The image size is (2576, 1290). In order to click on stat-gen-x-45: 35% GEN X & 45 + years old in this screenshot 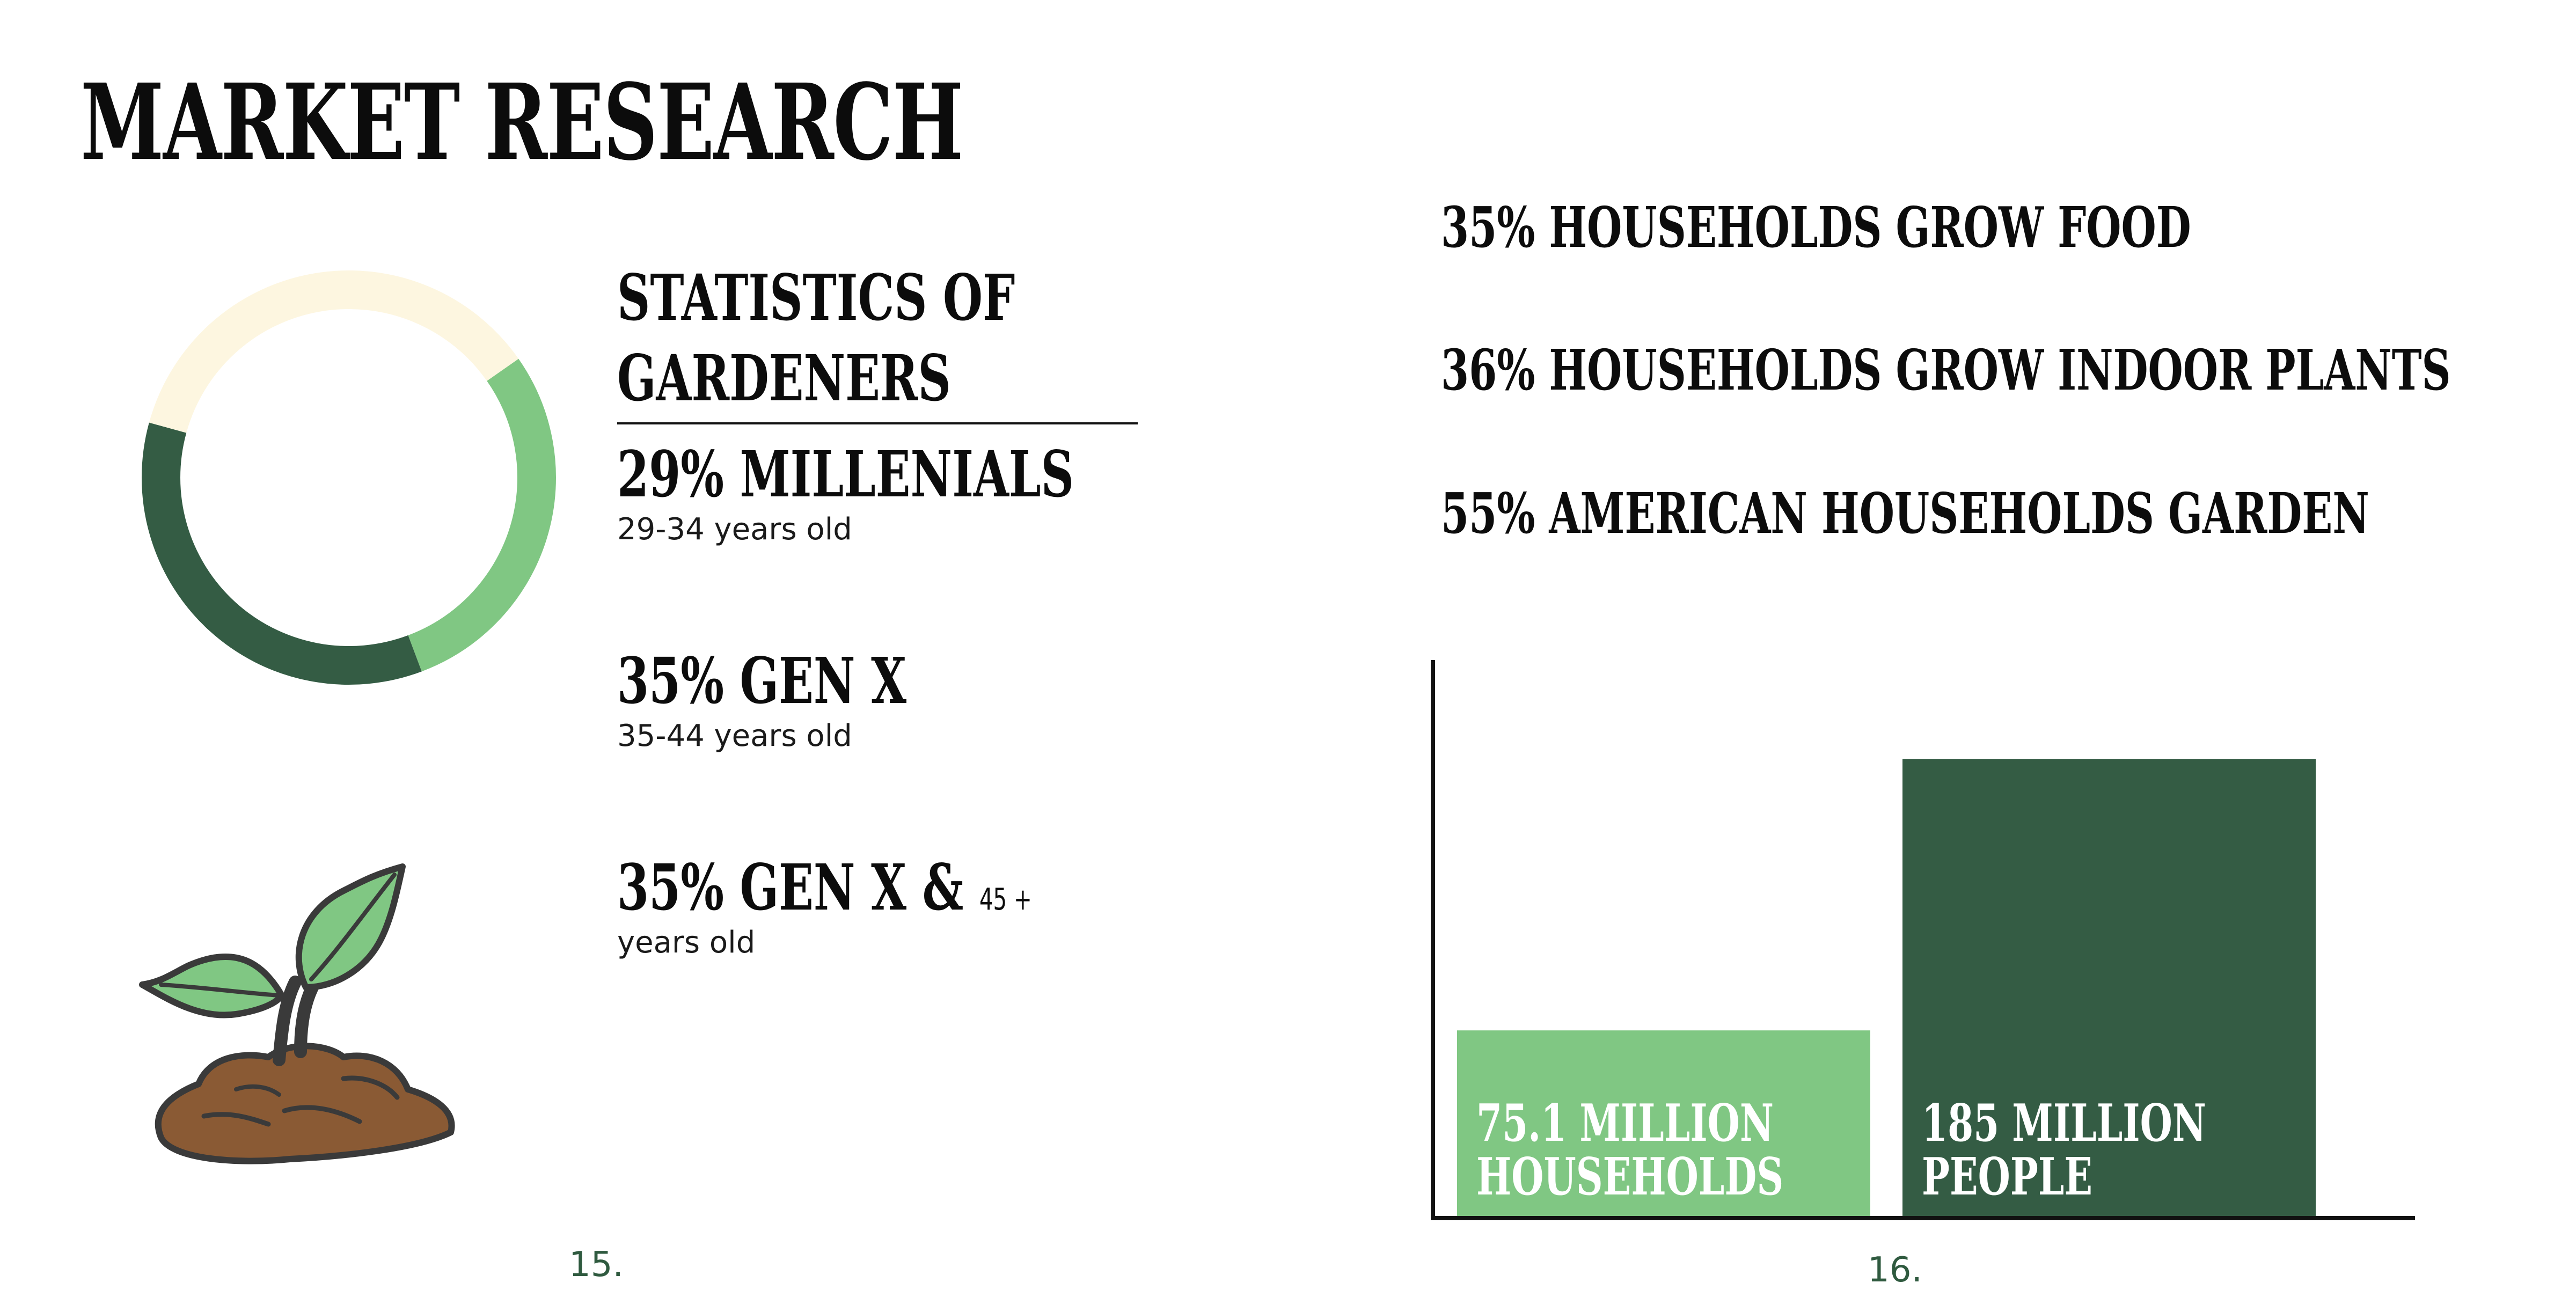, I will do `click(905, 907)`.